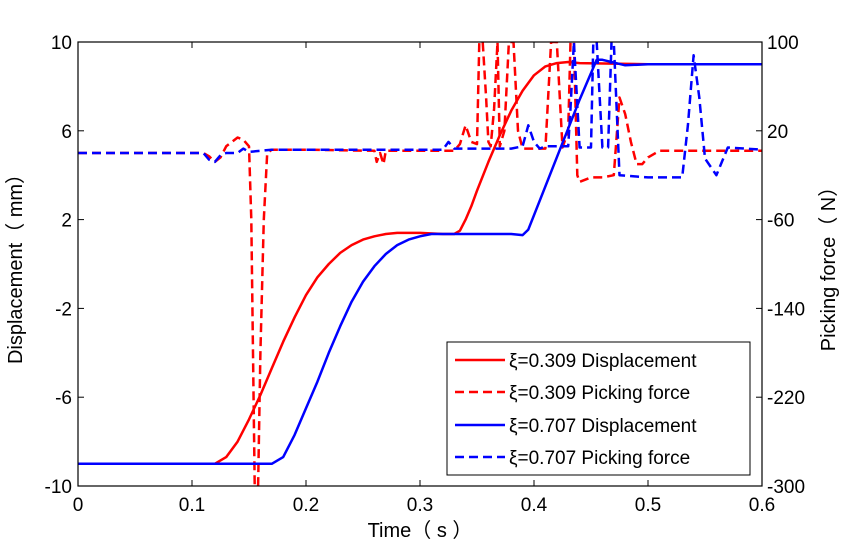 This screenshot has height=547, width=848. What do you see at coordinates (599, 393) in the screenshot?
I see `legend-label-1: ξ=0.309 Picking force` at bounding box center [599, 393].